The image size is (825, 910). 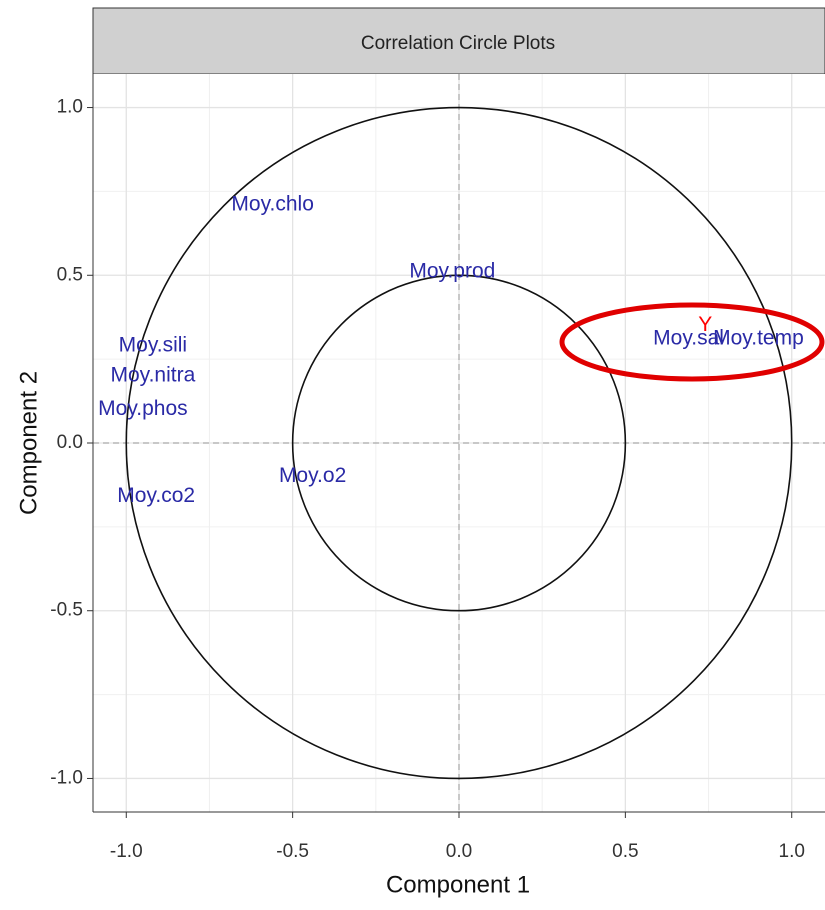 I want to click on y-tick-label: -1.0, so click(x=66, y=777).